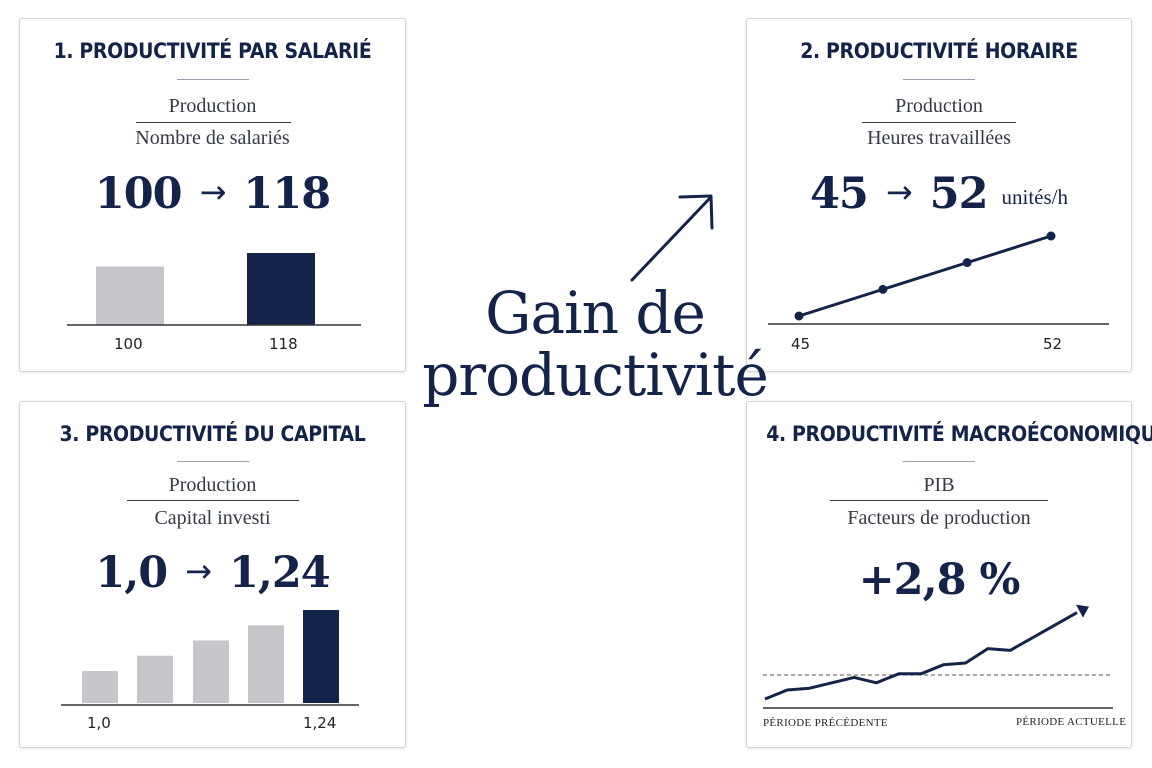  Describe the element at coordinates (212, 138) in the screenshot. I see `fraction-denominator: Nombre de salariés` at that location.